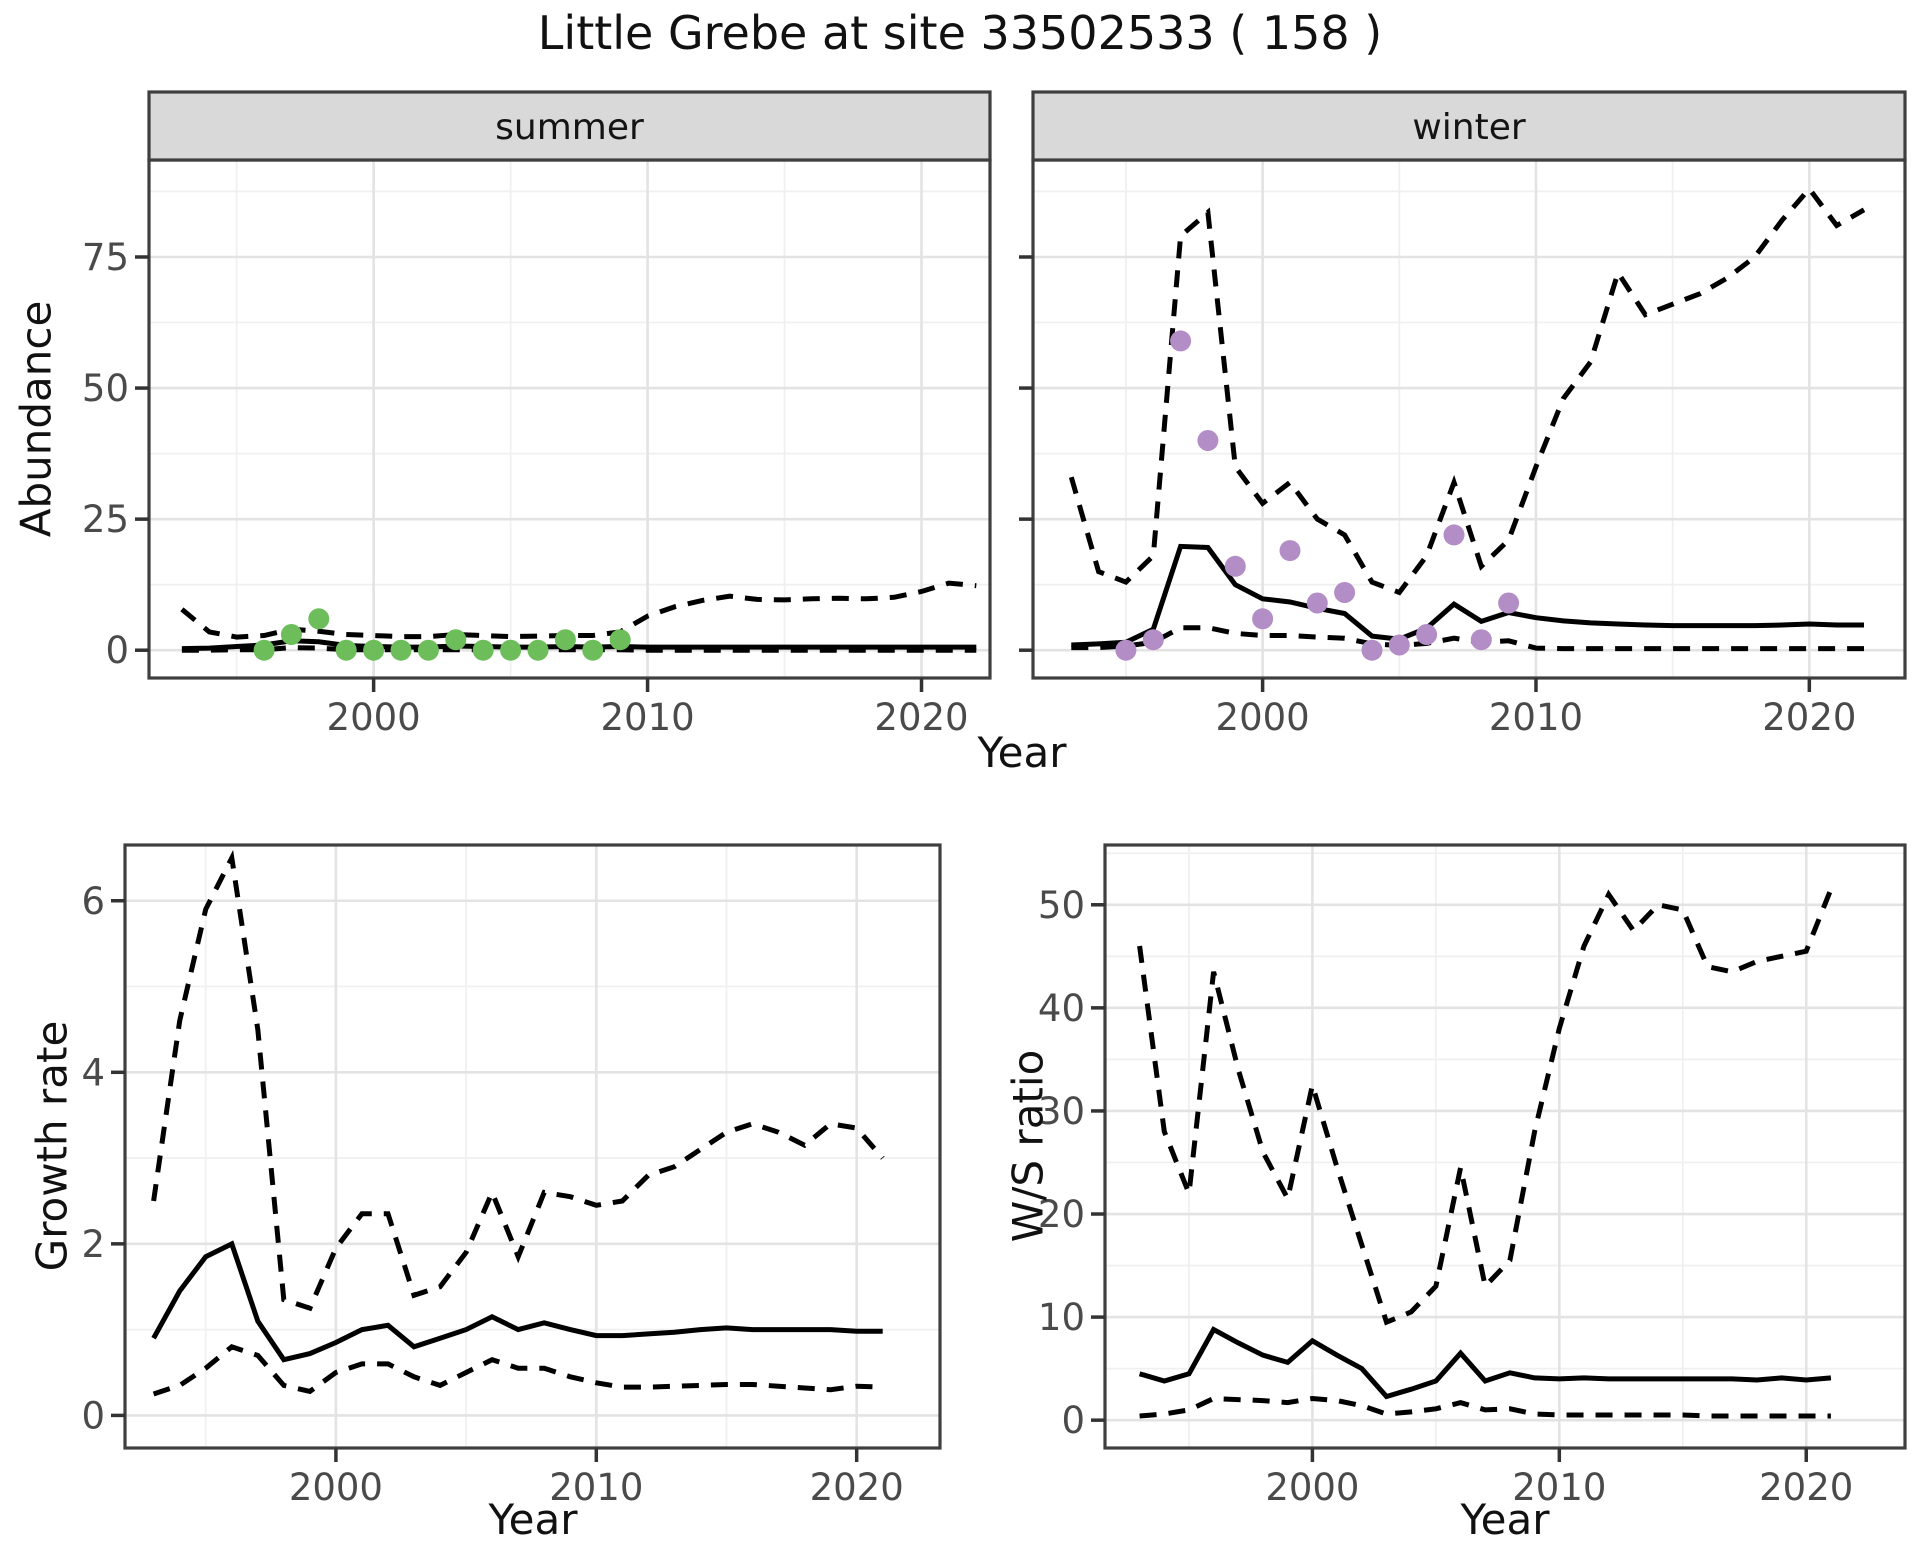 This screenshot has height=1560, width=1920. I want to click on facet-strip-winter: winter, so click(1469, 126).